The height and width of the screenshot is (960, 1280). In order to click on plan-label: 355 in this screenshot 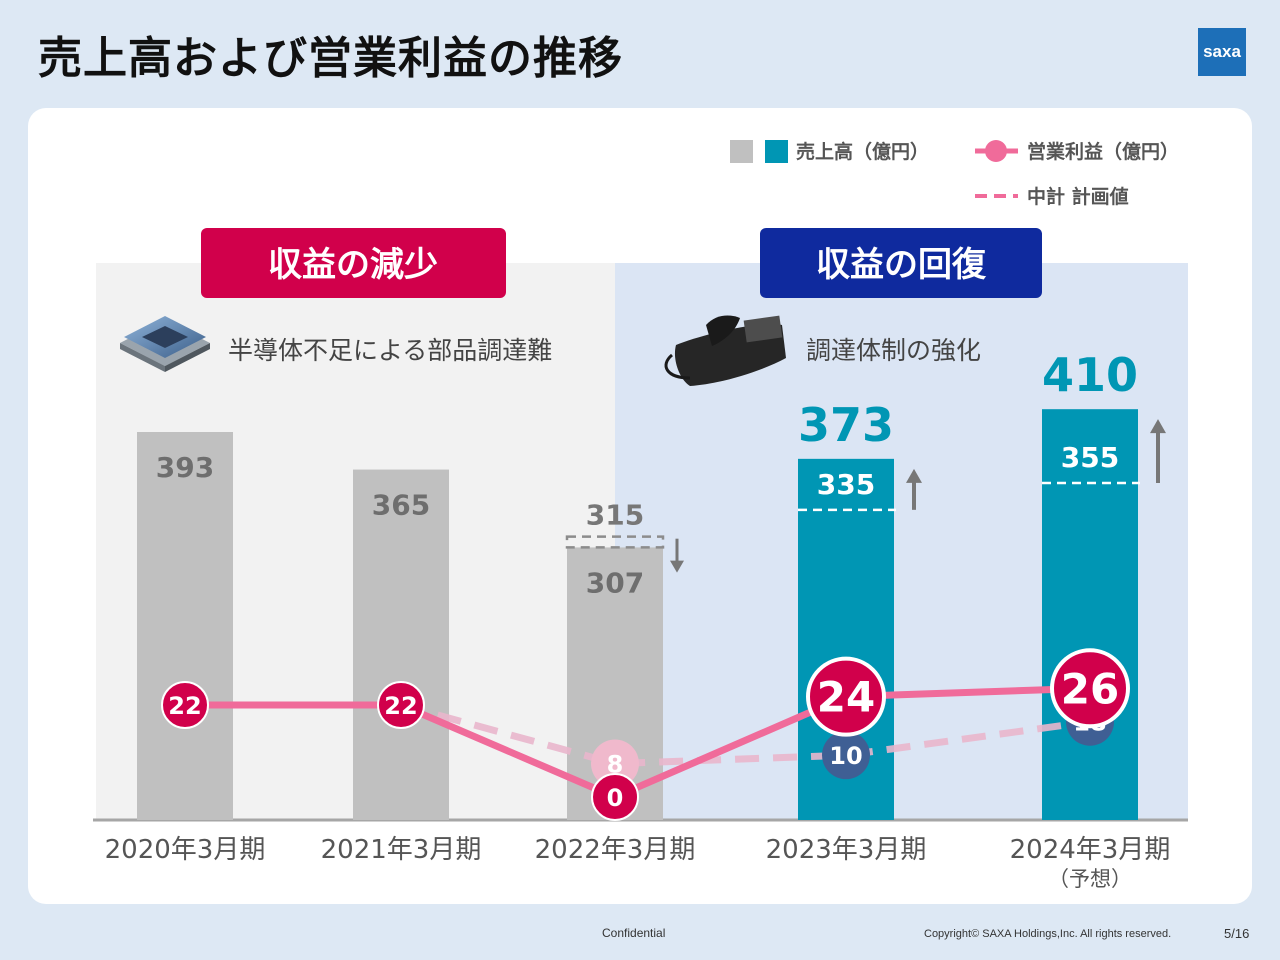, I will do `click(1090, 457)`.